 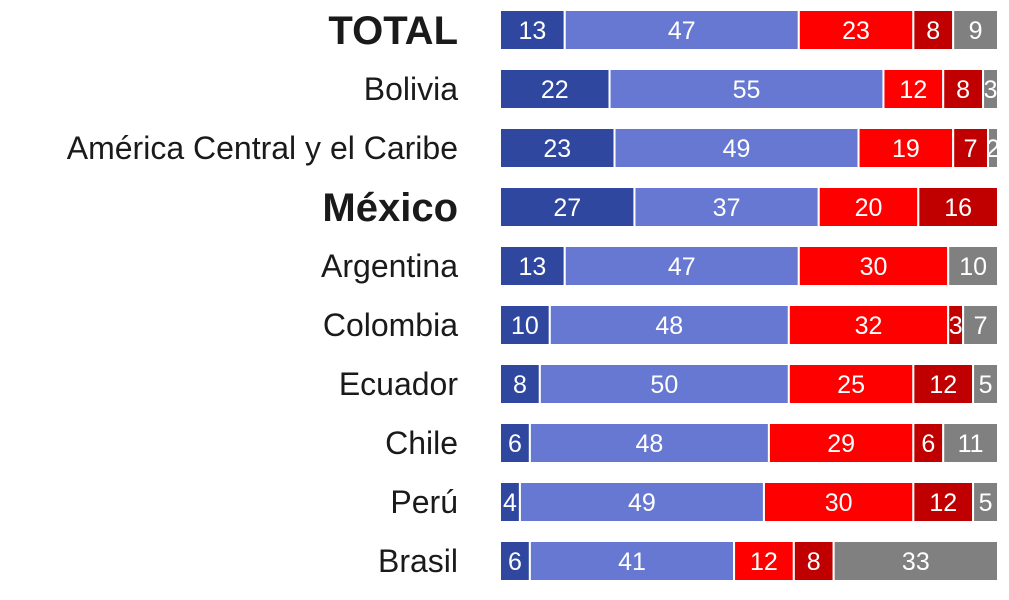 I want to click on category-label: Colombia, so click(x=390, y=325).